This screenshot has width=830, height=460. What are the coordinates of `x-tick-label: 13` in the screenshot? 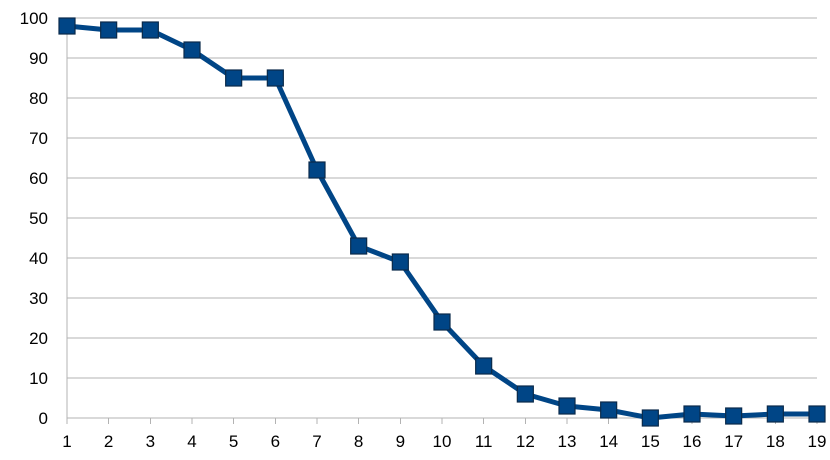 It's located at (567, 441).